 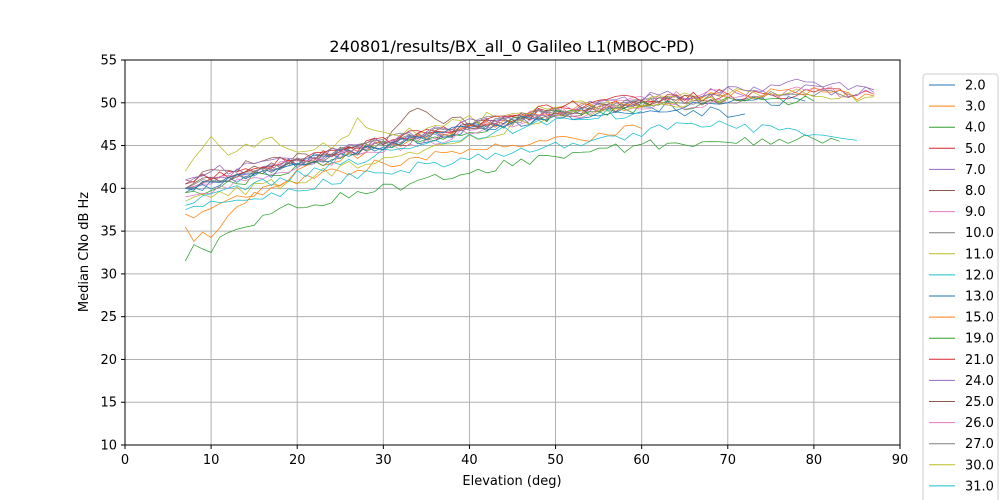 What do you see at coordinates (979, 233) in the screenshot?
I see `legend-label: 10.0` at bounding box center [979, 233].